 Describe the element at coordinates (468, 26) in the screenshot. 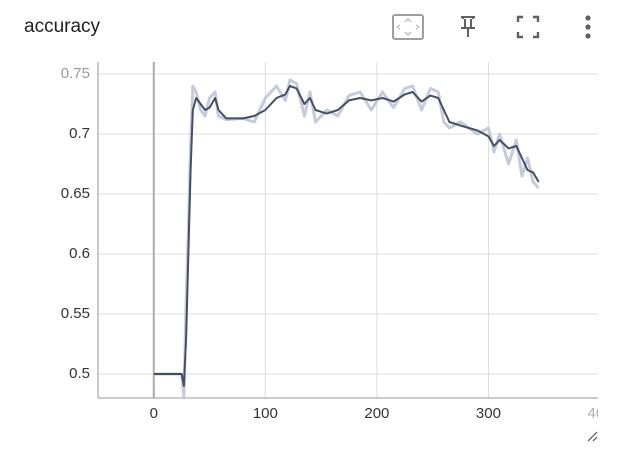

I see `pin-button` at that location.